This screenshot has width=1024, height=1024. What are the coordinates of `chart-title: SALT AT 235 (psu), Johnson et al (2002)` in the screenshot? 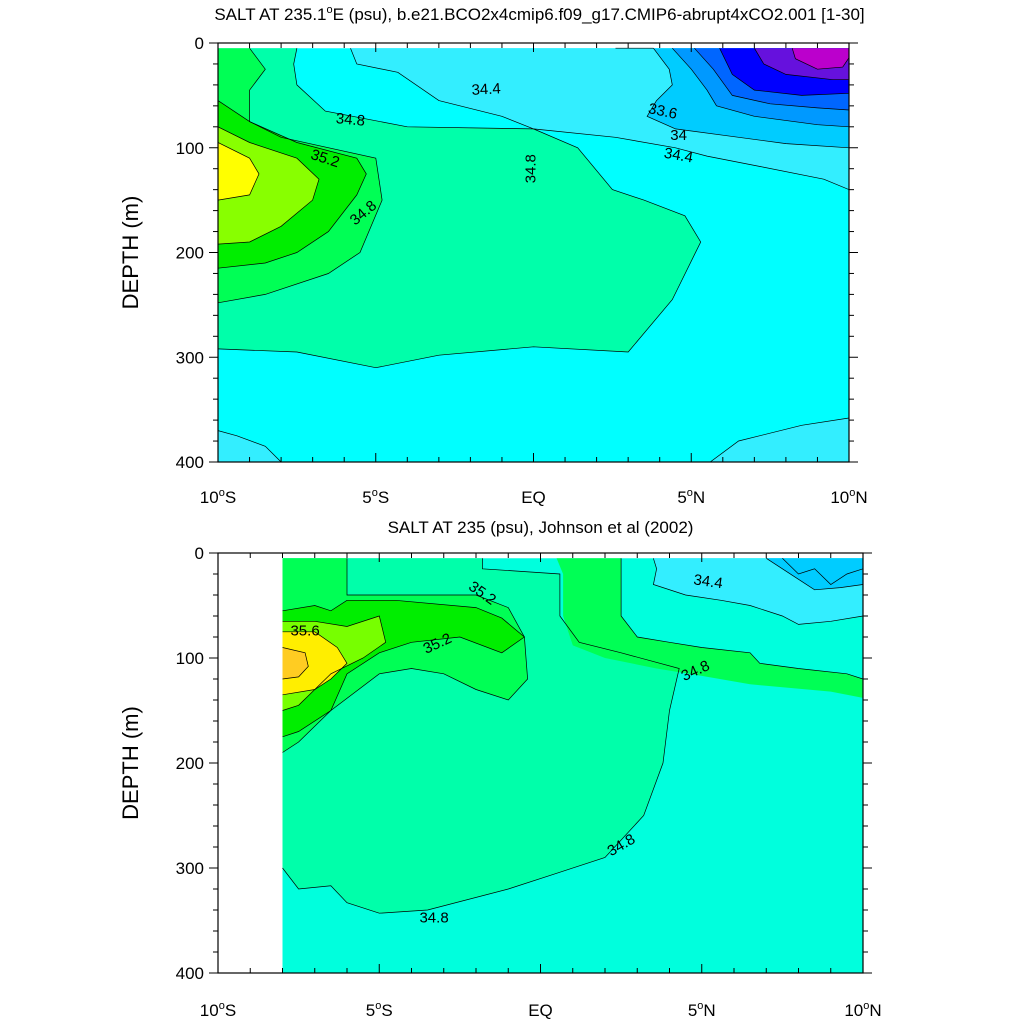 It's located at (541, 527).